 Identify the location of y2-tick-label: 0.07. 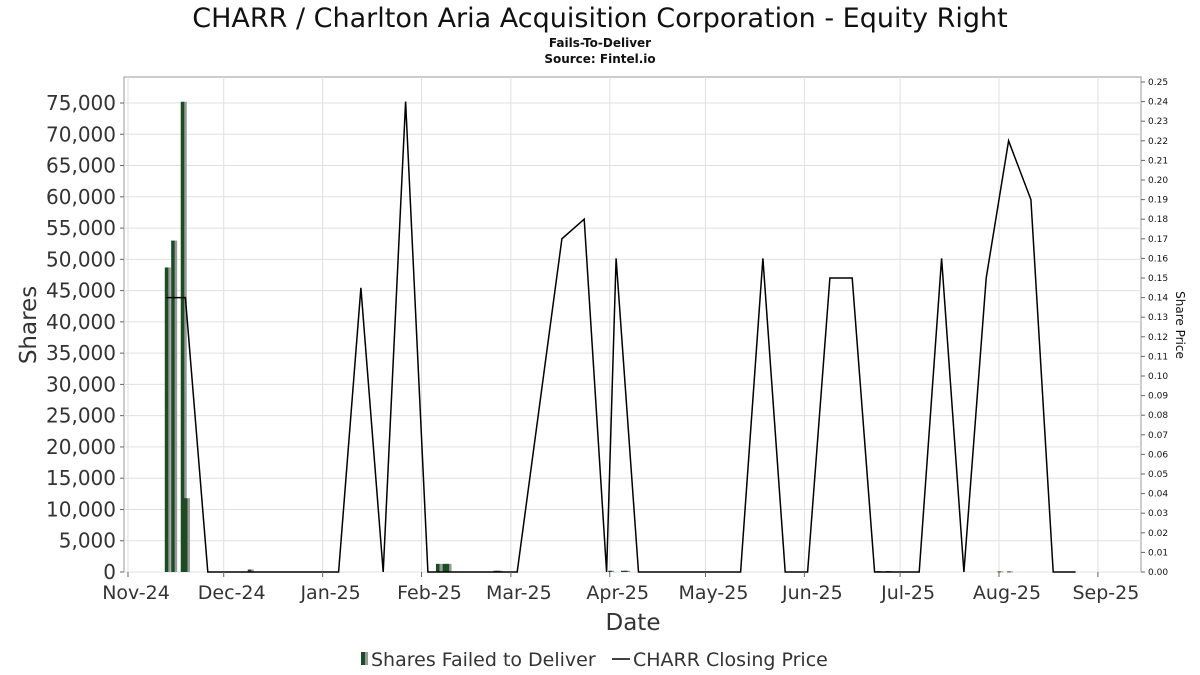
(1158, 436).